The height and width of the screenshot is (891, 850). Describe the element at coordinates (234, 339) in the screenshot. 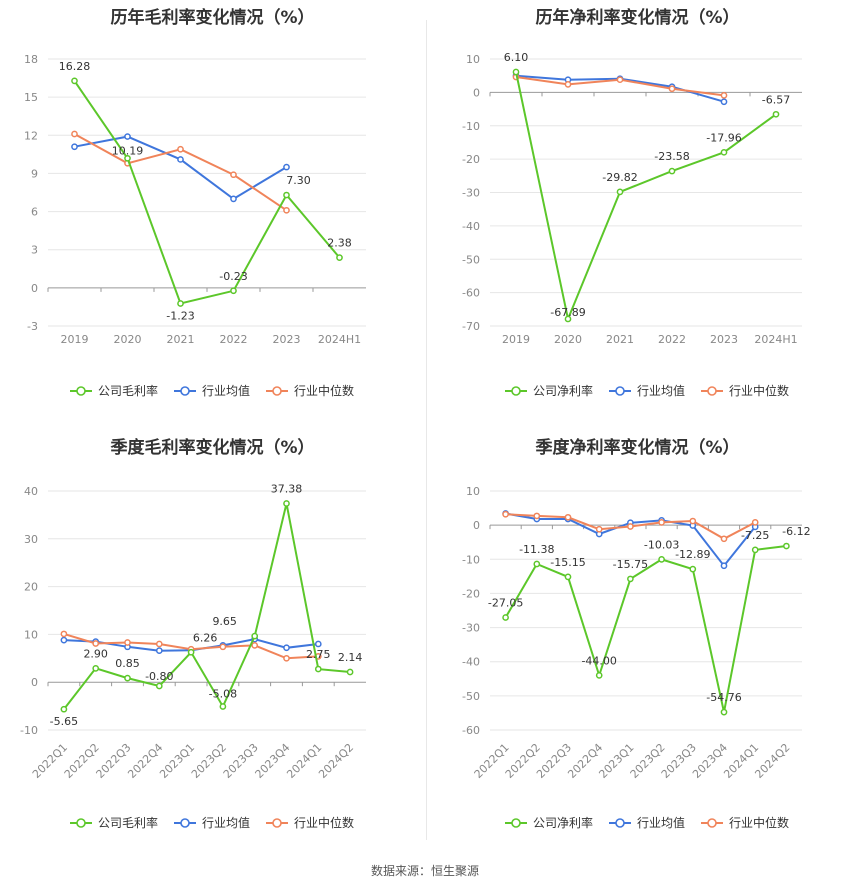

I see `x-tick-label: 2022` at that location.